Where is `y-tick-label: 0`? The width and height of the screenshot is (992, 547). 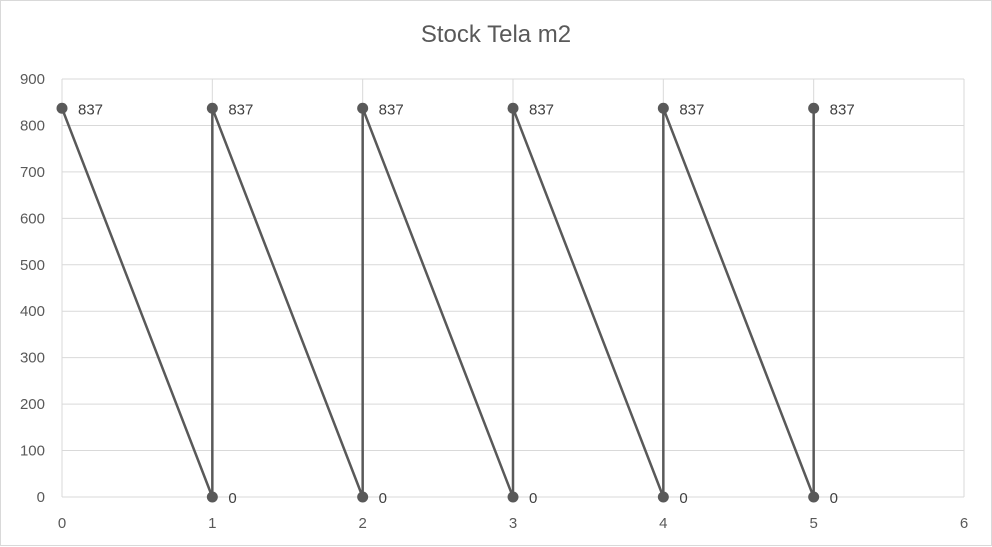
y-tick-label: 0 is located at coordinates (41, 497).